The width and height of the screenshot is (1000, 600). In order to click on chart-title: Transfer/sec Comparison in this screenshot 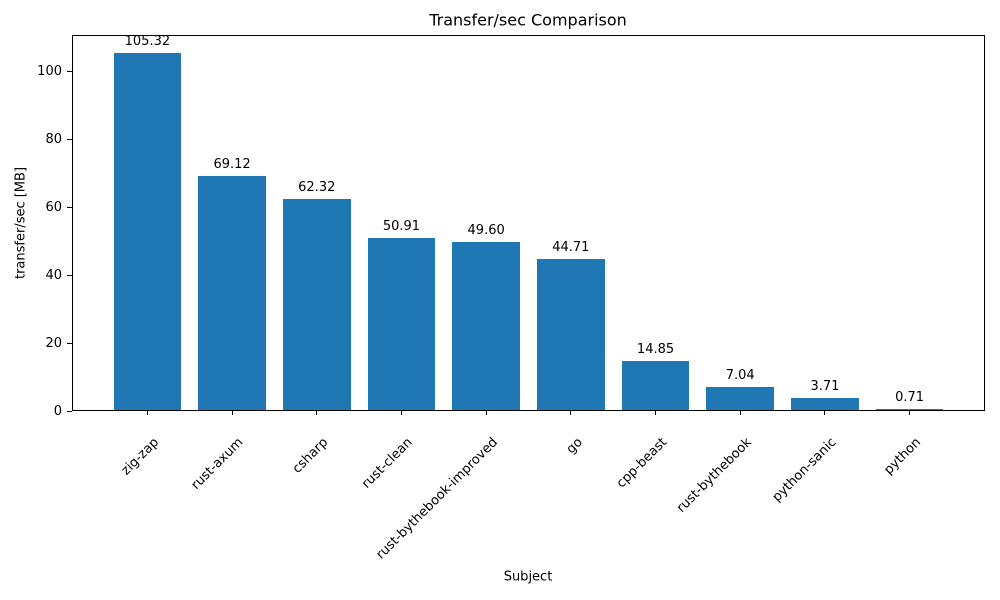, I will do `click(528, 20)`.